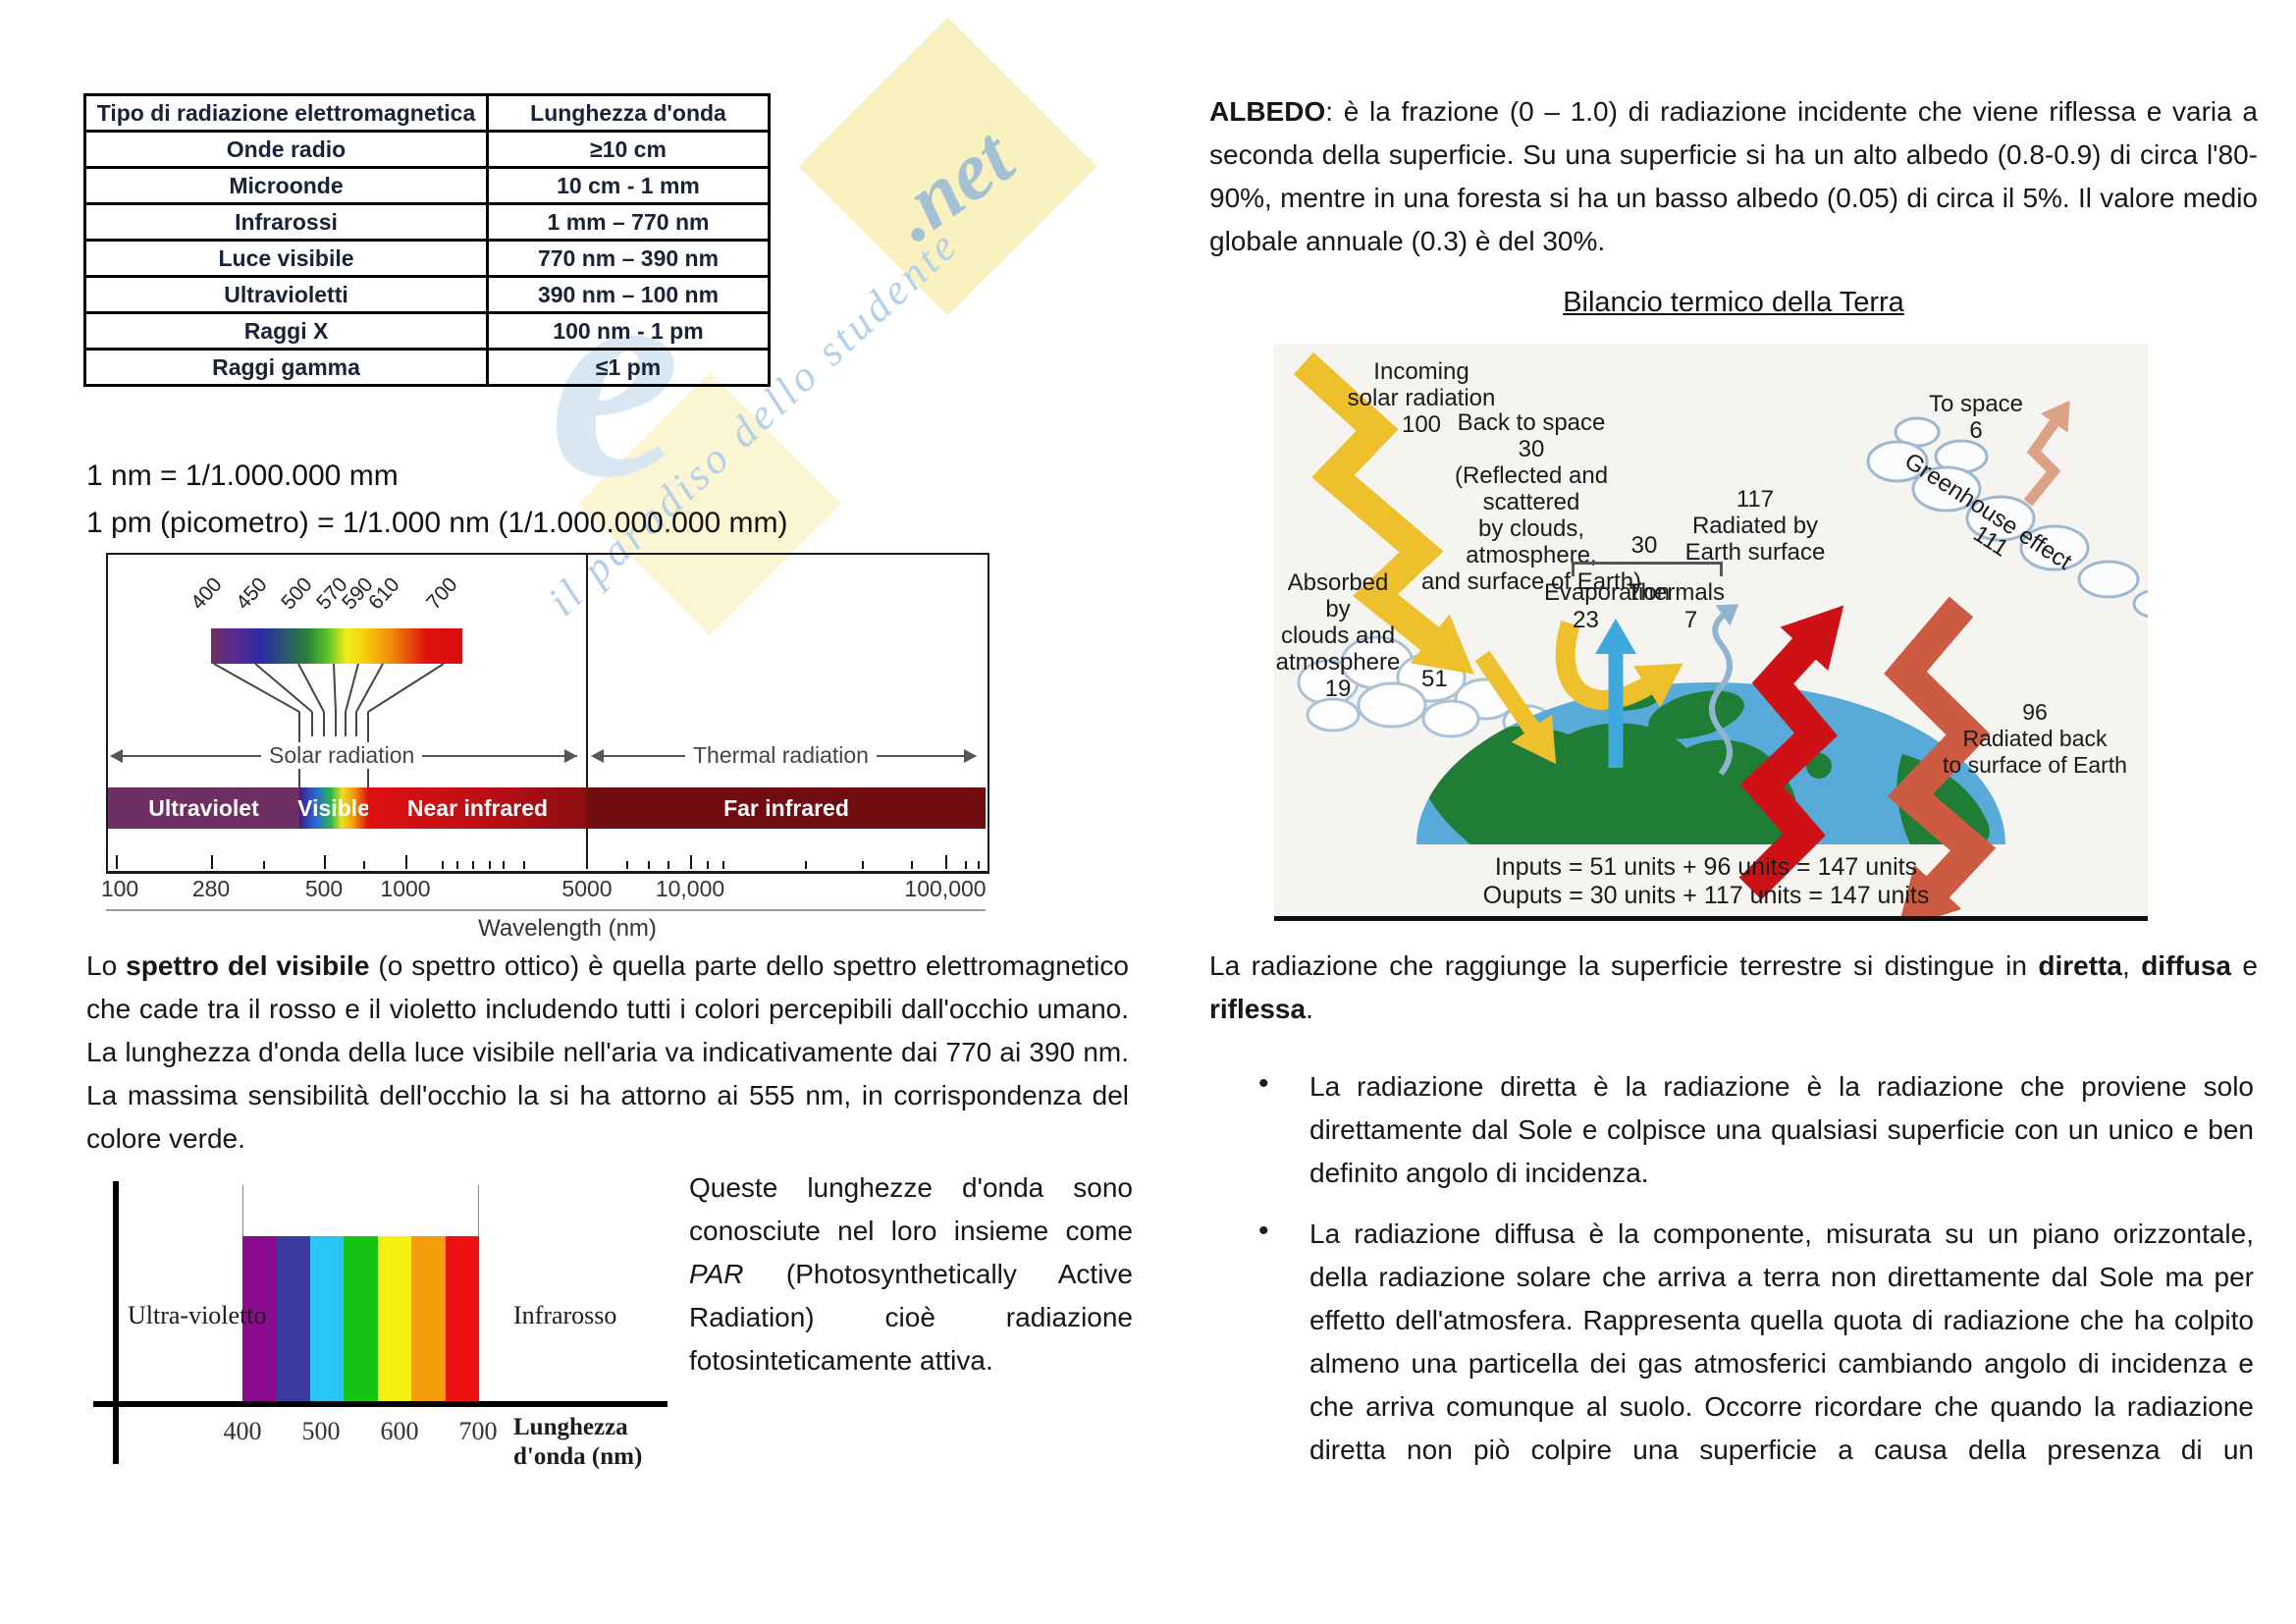  Describe the element at coordinates (1647, 569) in the screenshot. I see `flux-bracket` at that location.